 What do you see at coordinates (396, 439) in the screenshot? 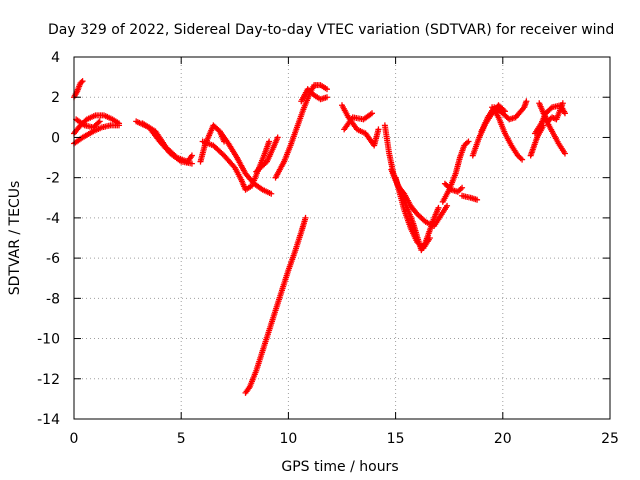
I see `x-tick-label: 15` at bounding box center [396, 439].